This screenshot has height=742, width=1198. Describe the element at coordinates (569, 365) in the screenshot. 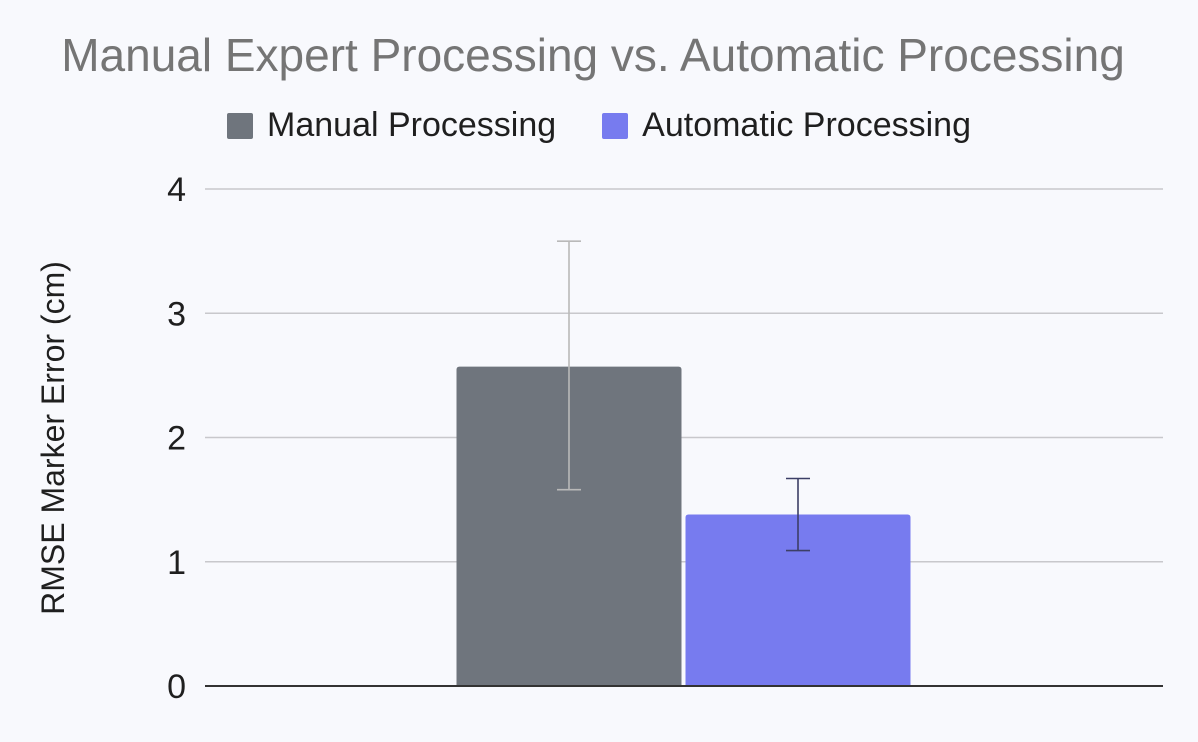

I see `error-bar-manual-processing` at that location.